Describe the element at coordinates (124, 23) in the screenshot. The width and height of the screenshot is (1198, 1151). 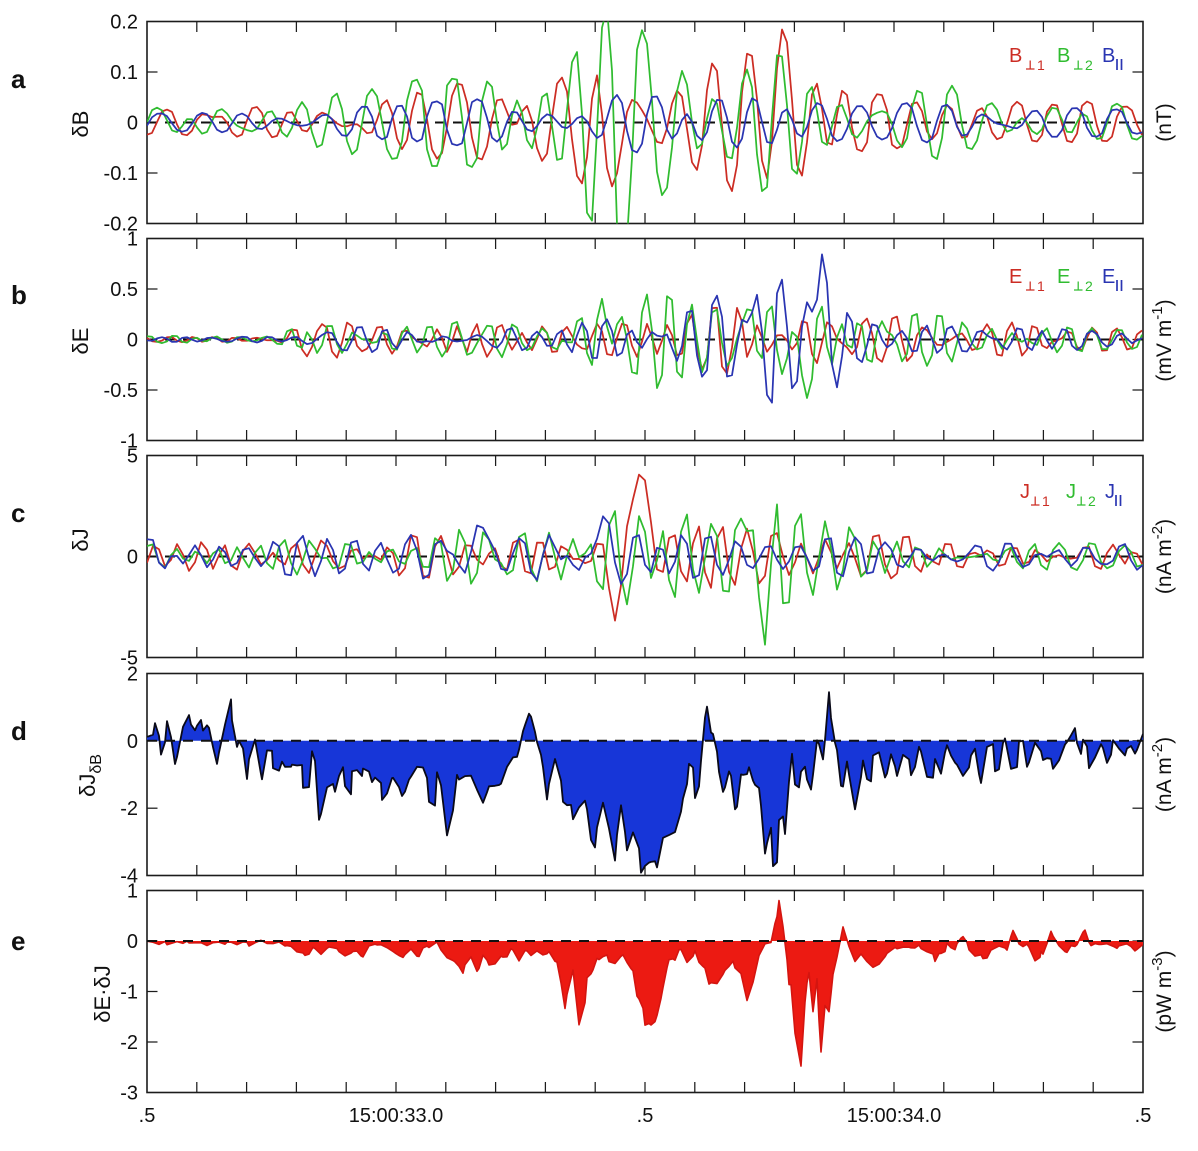
I see `svg-text: 0.2` at that location.